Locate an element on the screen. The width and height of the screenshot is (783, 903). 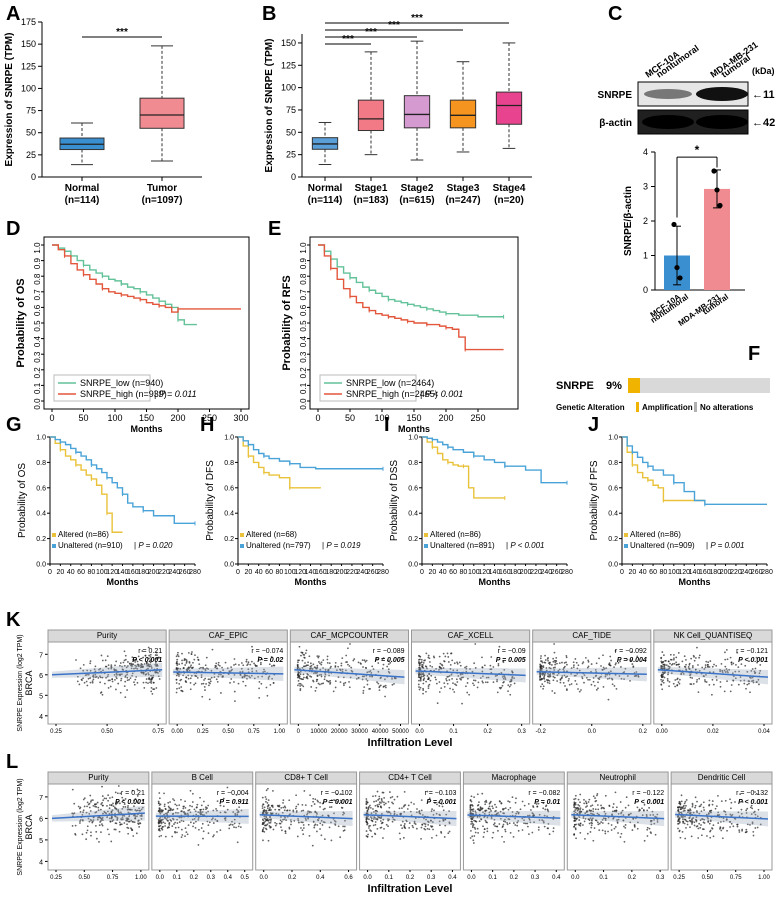
x-tick-label: 220 is located at coordinates (352, 572).